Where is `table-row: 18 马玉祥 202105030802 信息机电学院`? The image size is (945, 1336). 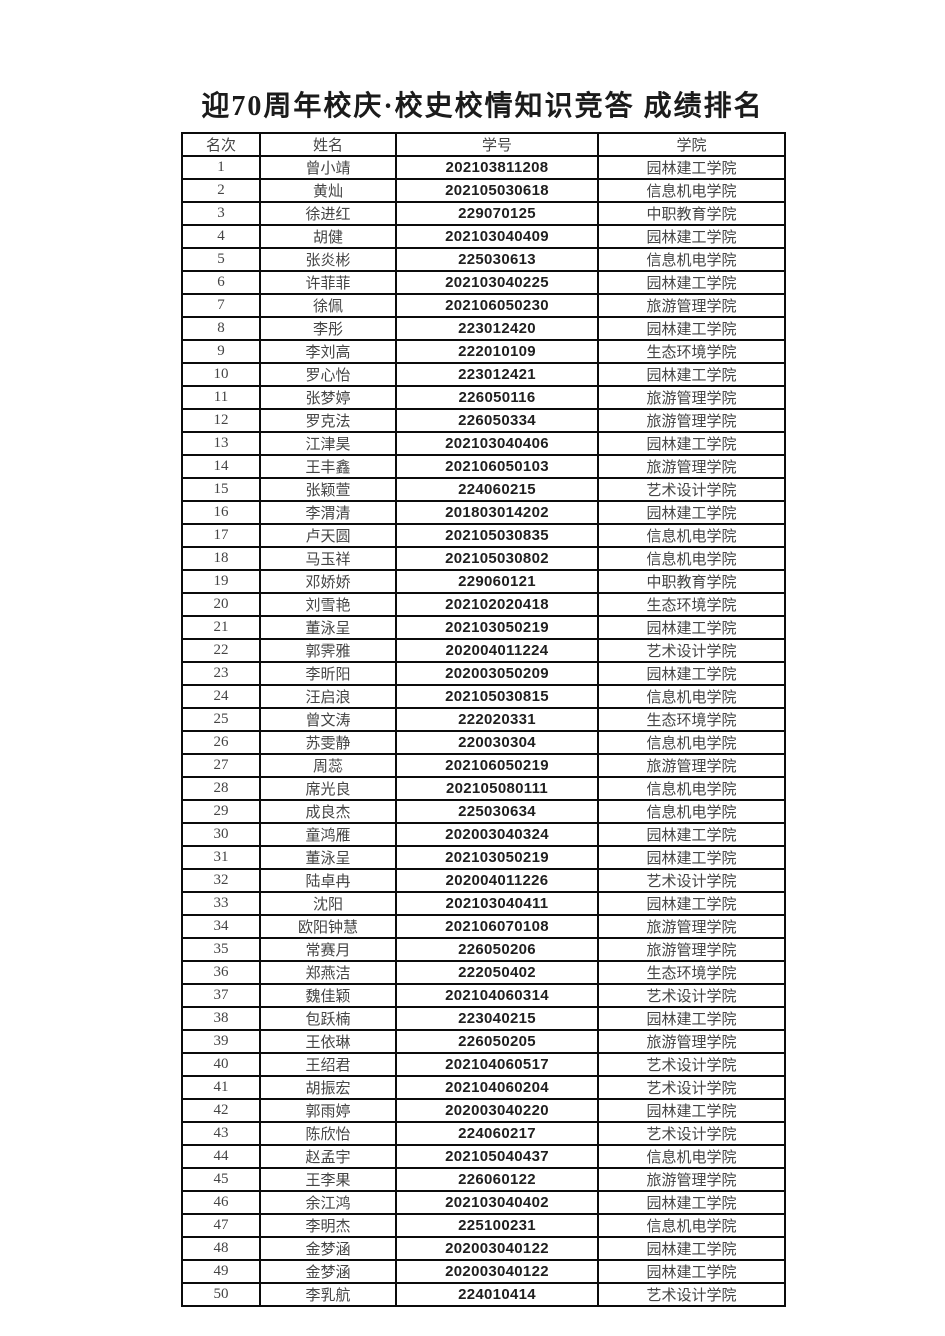 table-row: 18 马玉祥 202105030802 信息机电学院 is located at coordinates (483, 558).